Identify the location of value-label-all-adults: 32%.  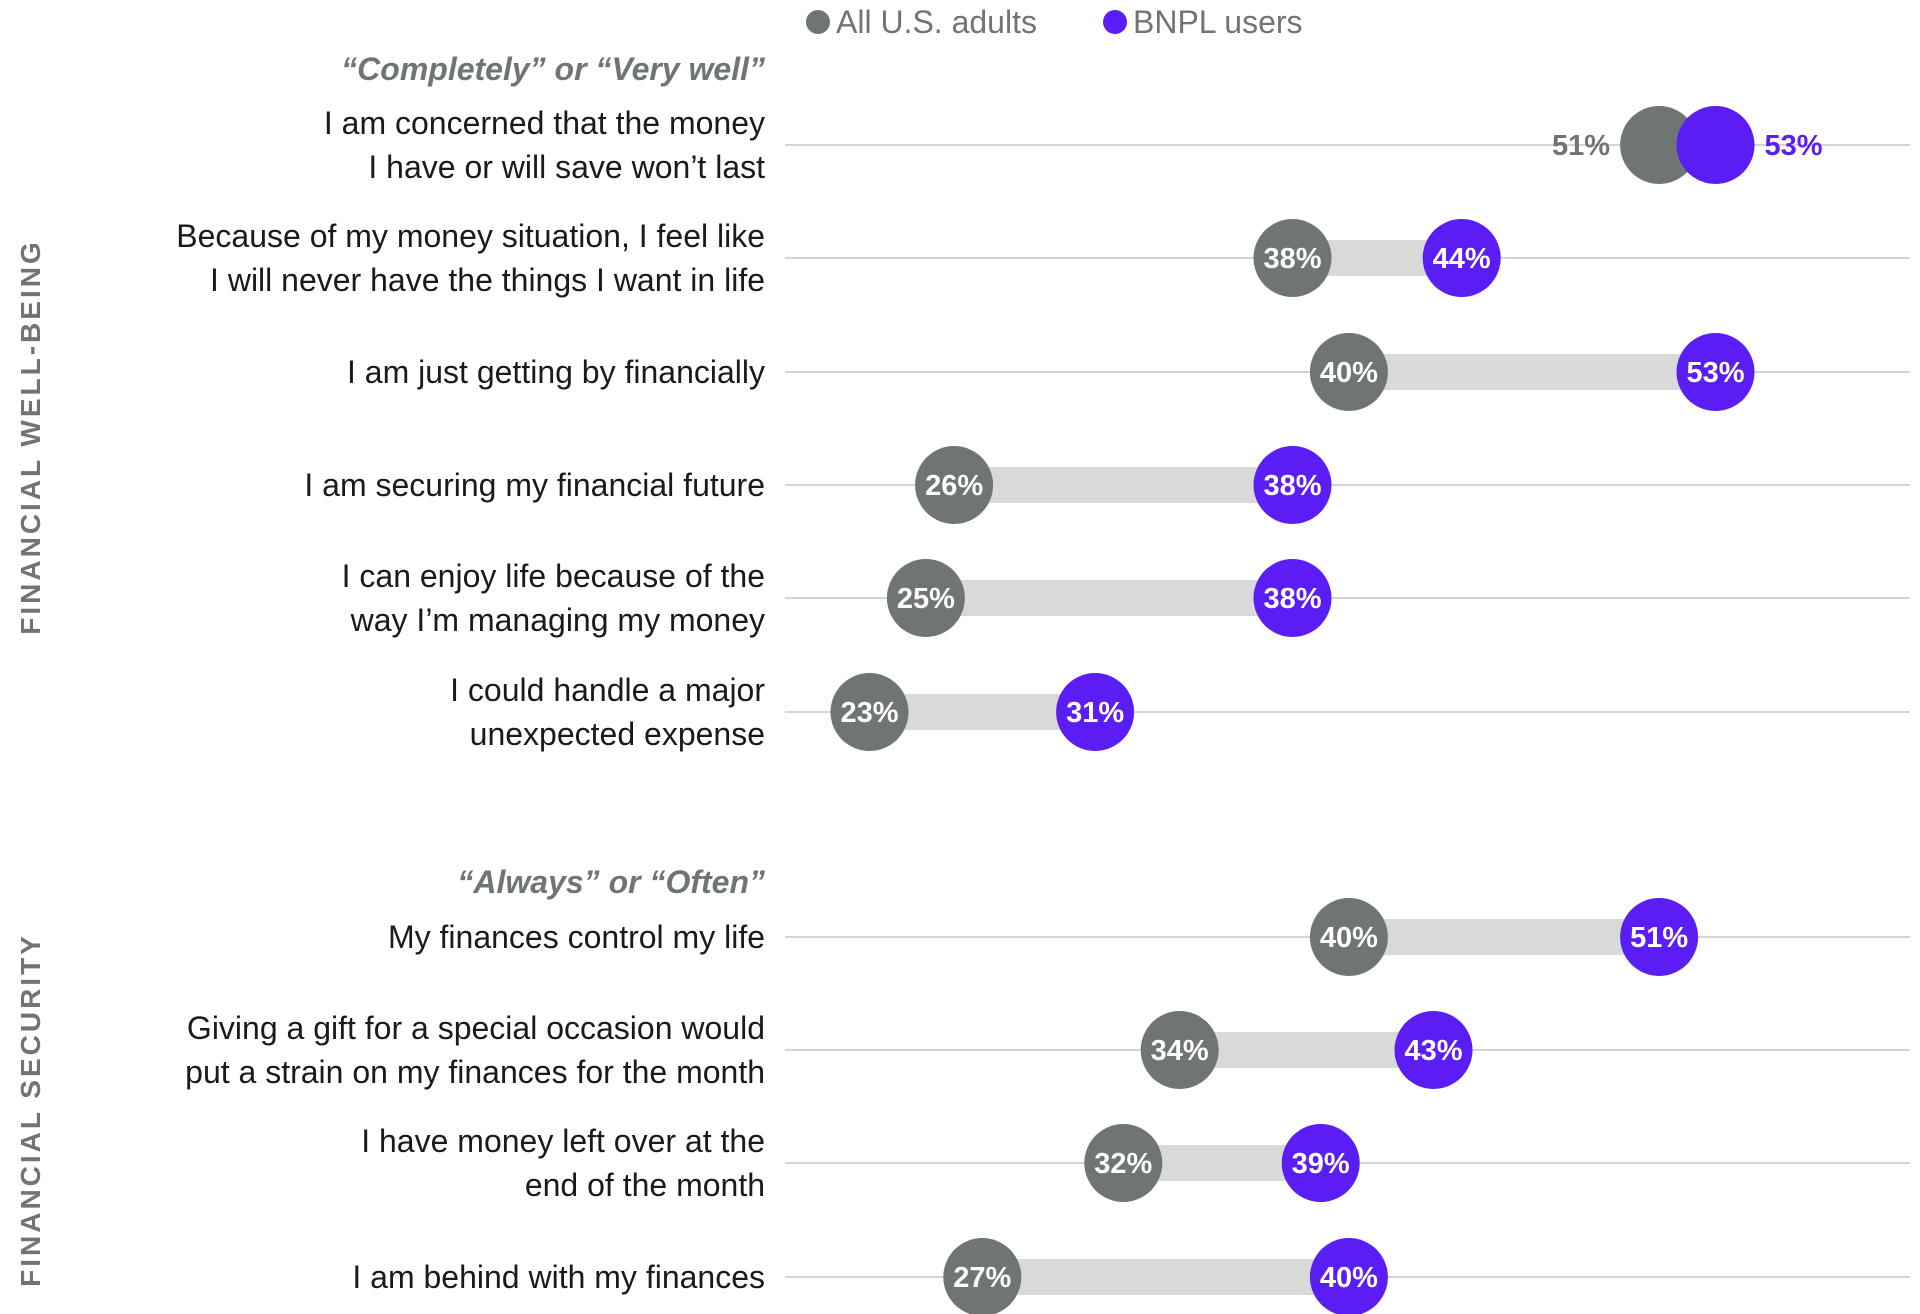
(1123, 1164).